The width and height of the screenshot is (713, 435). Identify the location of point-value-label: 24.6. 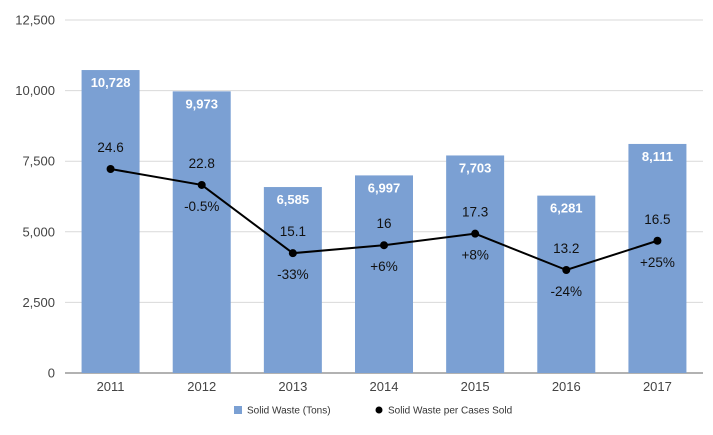
(110, 147).